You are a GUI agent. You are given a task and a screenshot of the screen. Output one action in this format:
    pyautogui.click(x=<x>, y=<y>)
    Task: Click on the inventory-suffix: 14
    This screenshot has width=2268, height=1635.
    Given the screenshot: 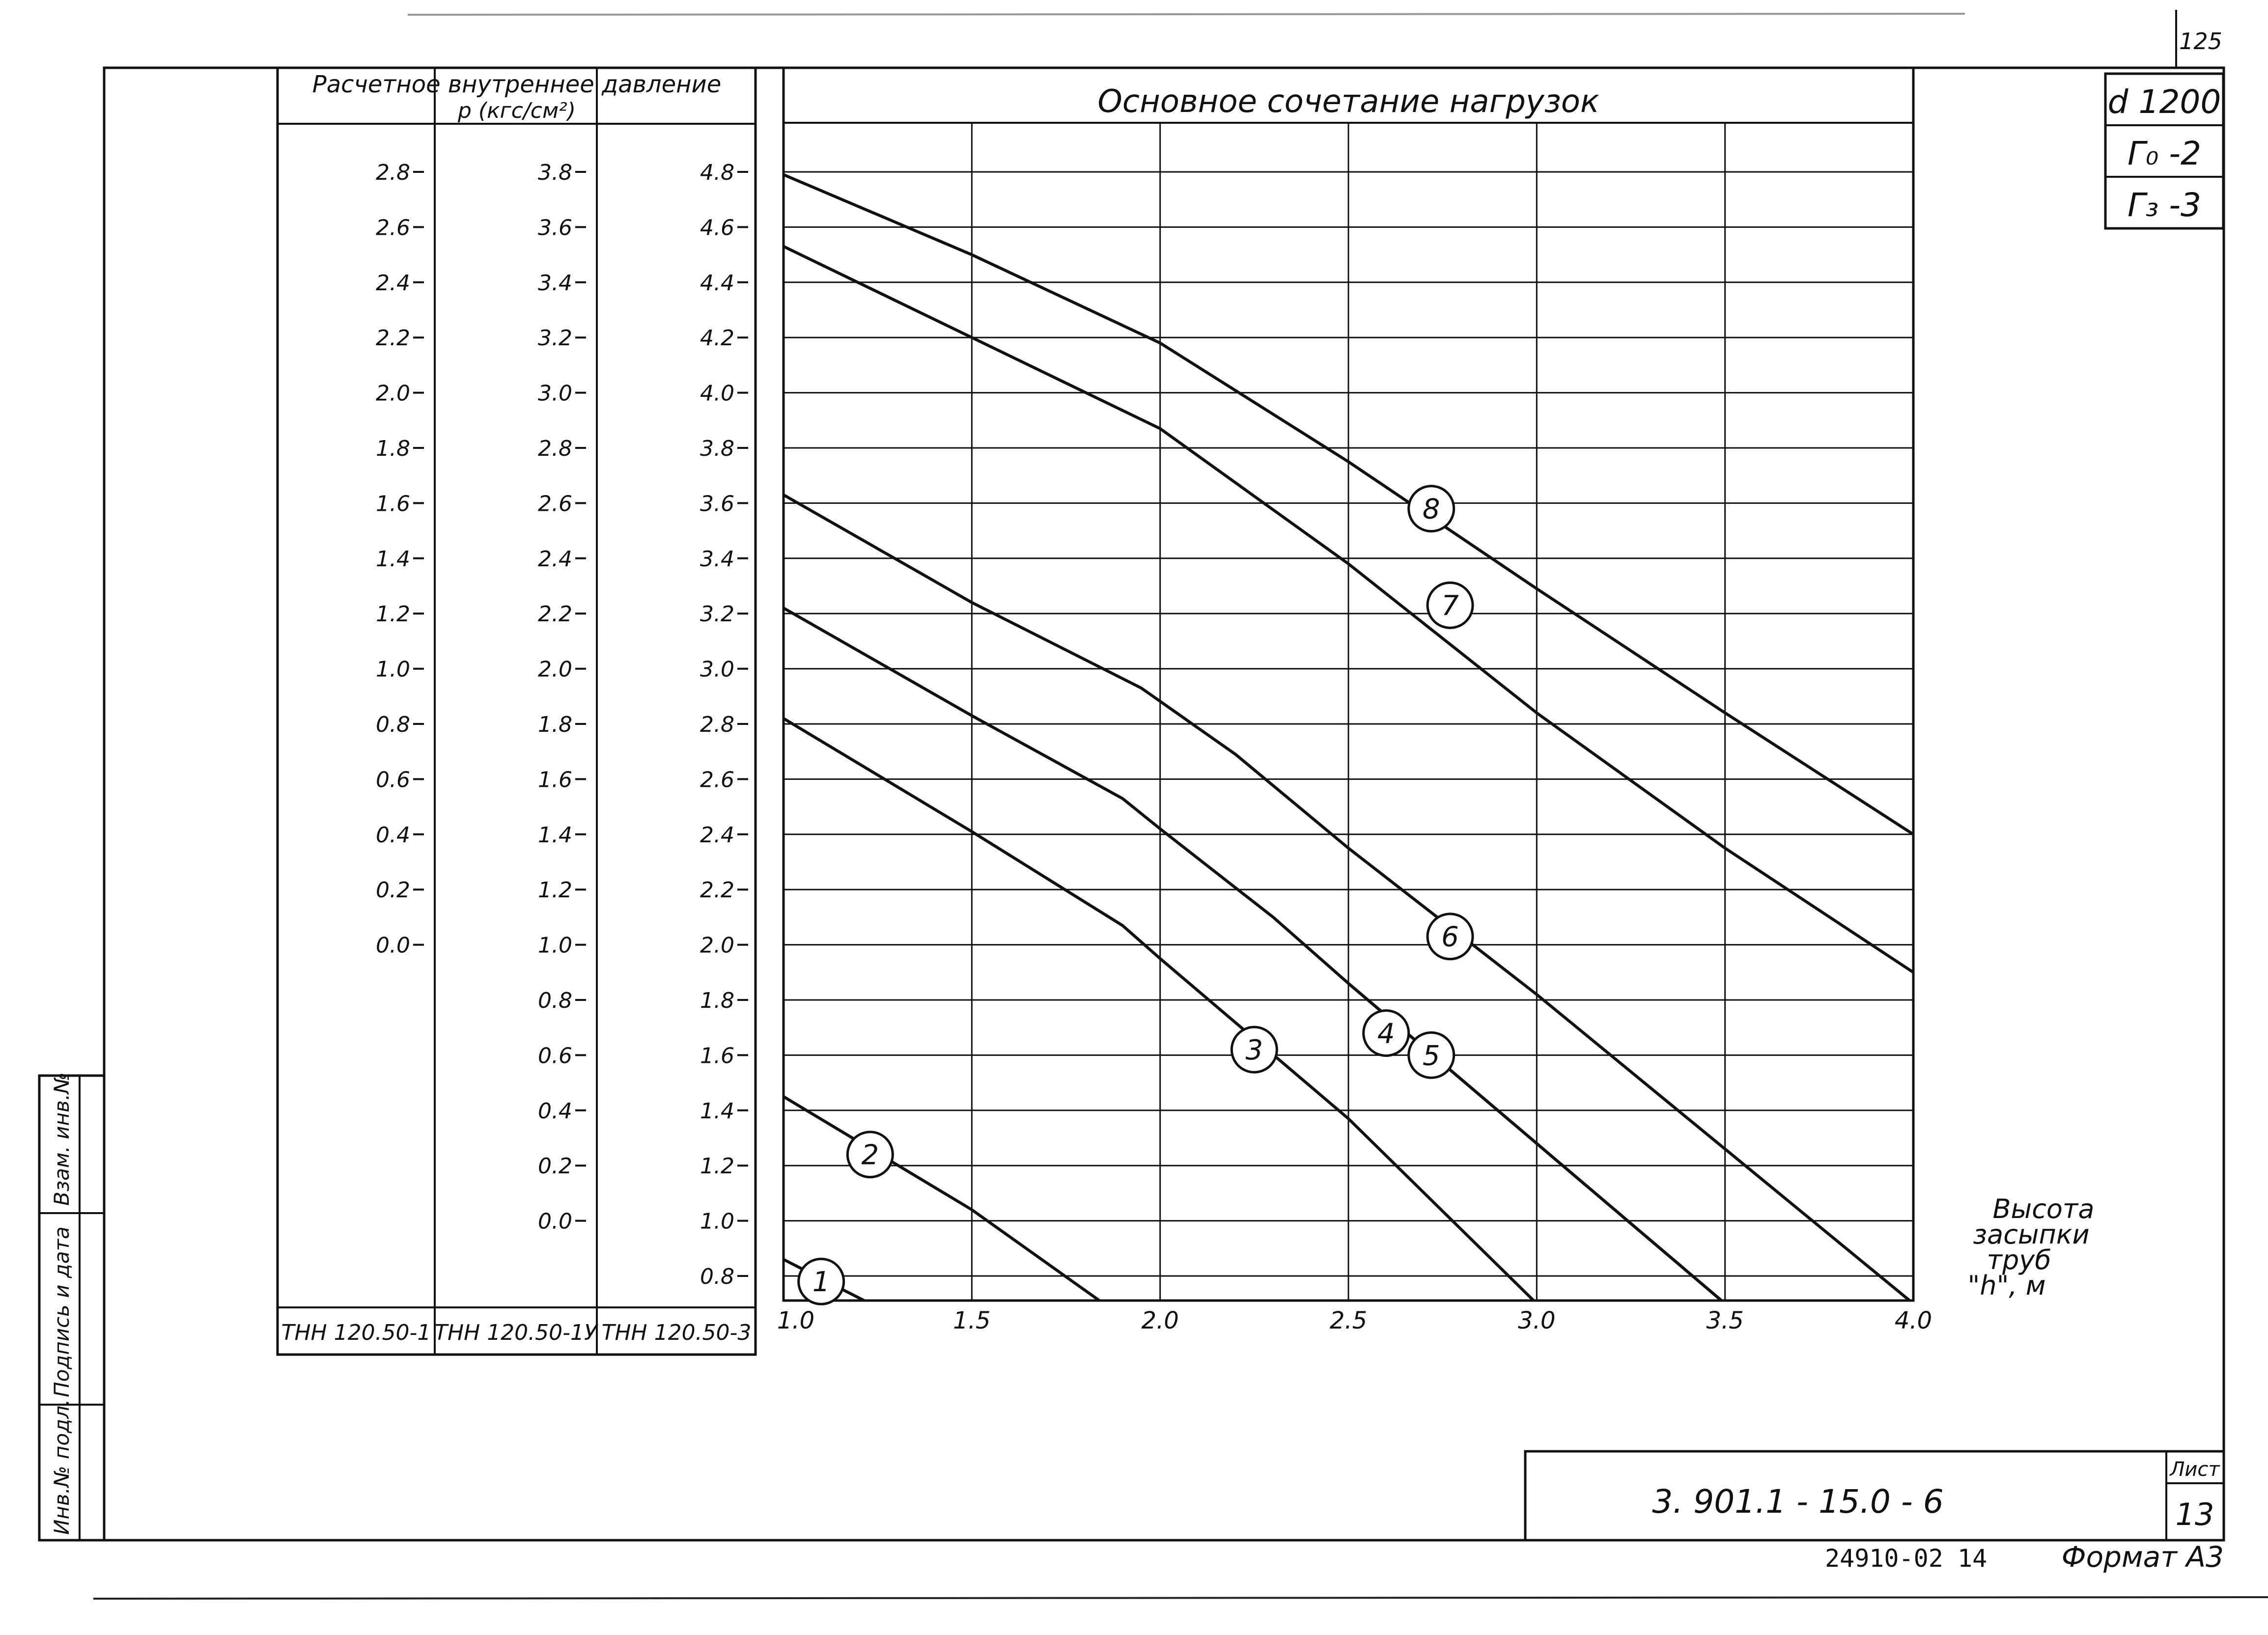 What is the action you would take?
    pyautogui.click(x=1972, y=1558)
    